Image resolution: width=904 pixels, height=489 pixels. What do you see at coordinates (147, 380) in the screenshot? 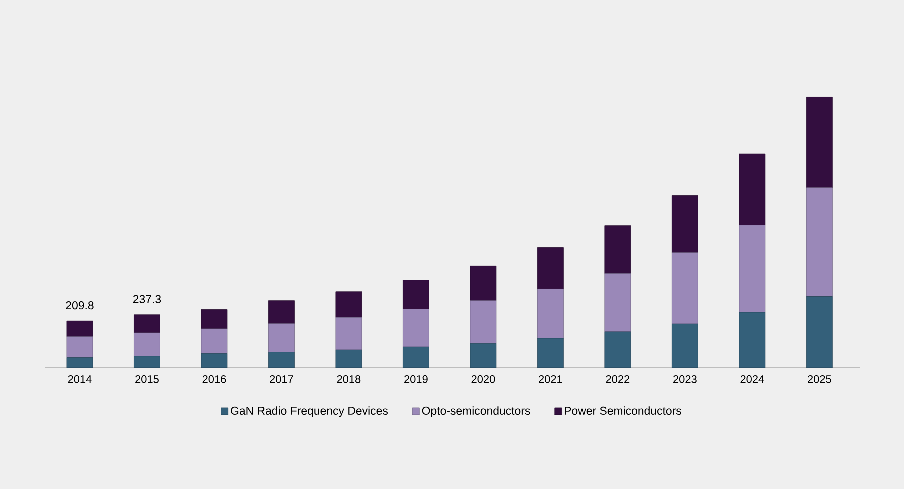
I see `x-tick-label: 2015` at bounding box center [147, 380].